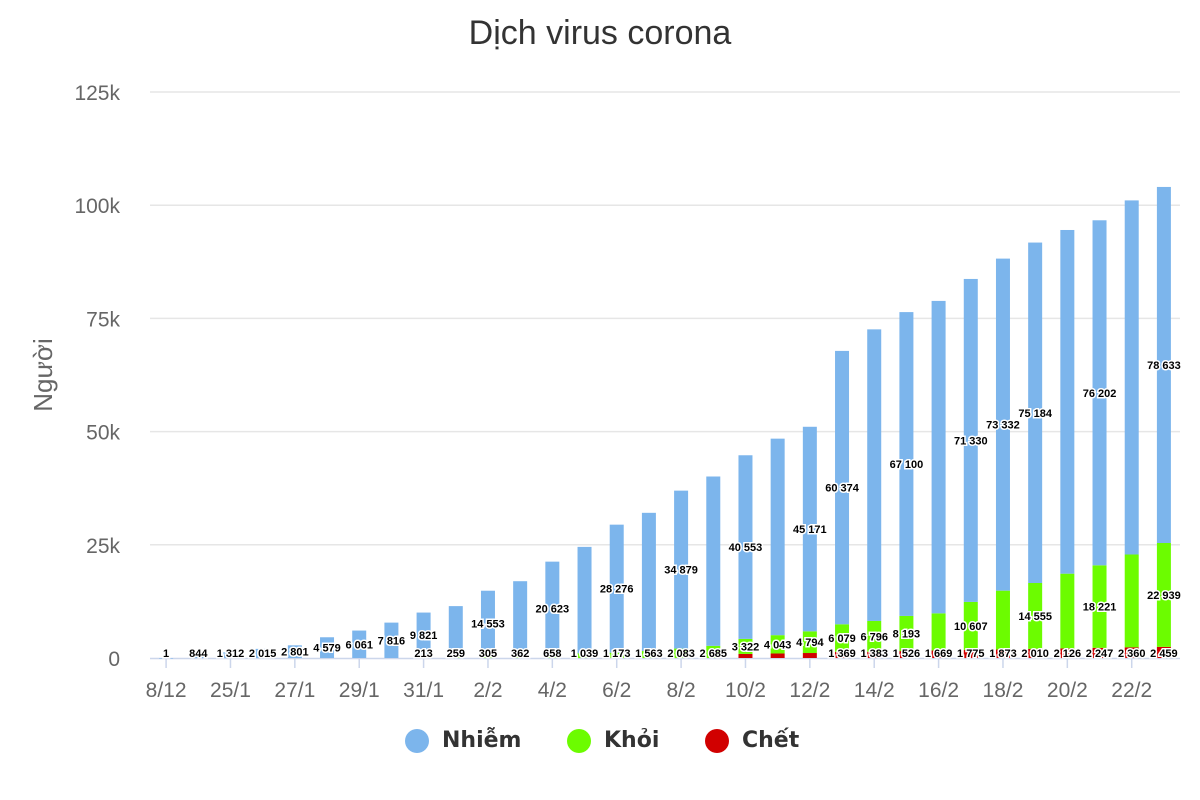  Describe the element at coordinates (745, 690) in the screenshot. I see `x-tick-label: 10/2` at that location.